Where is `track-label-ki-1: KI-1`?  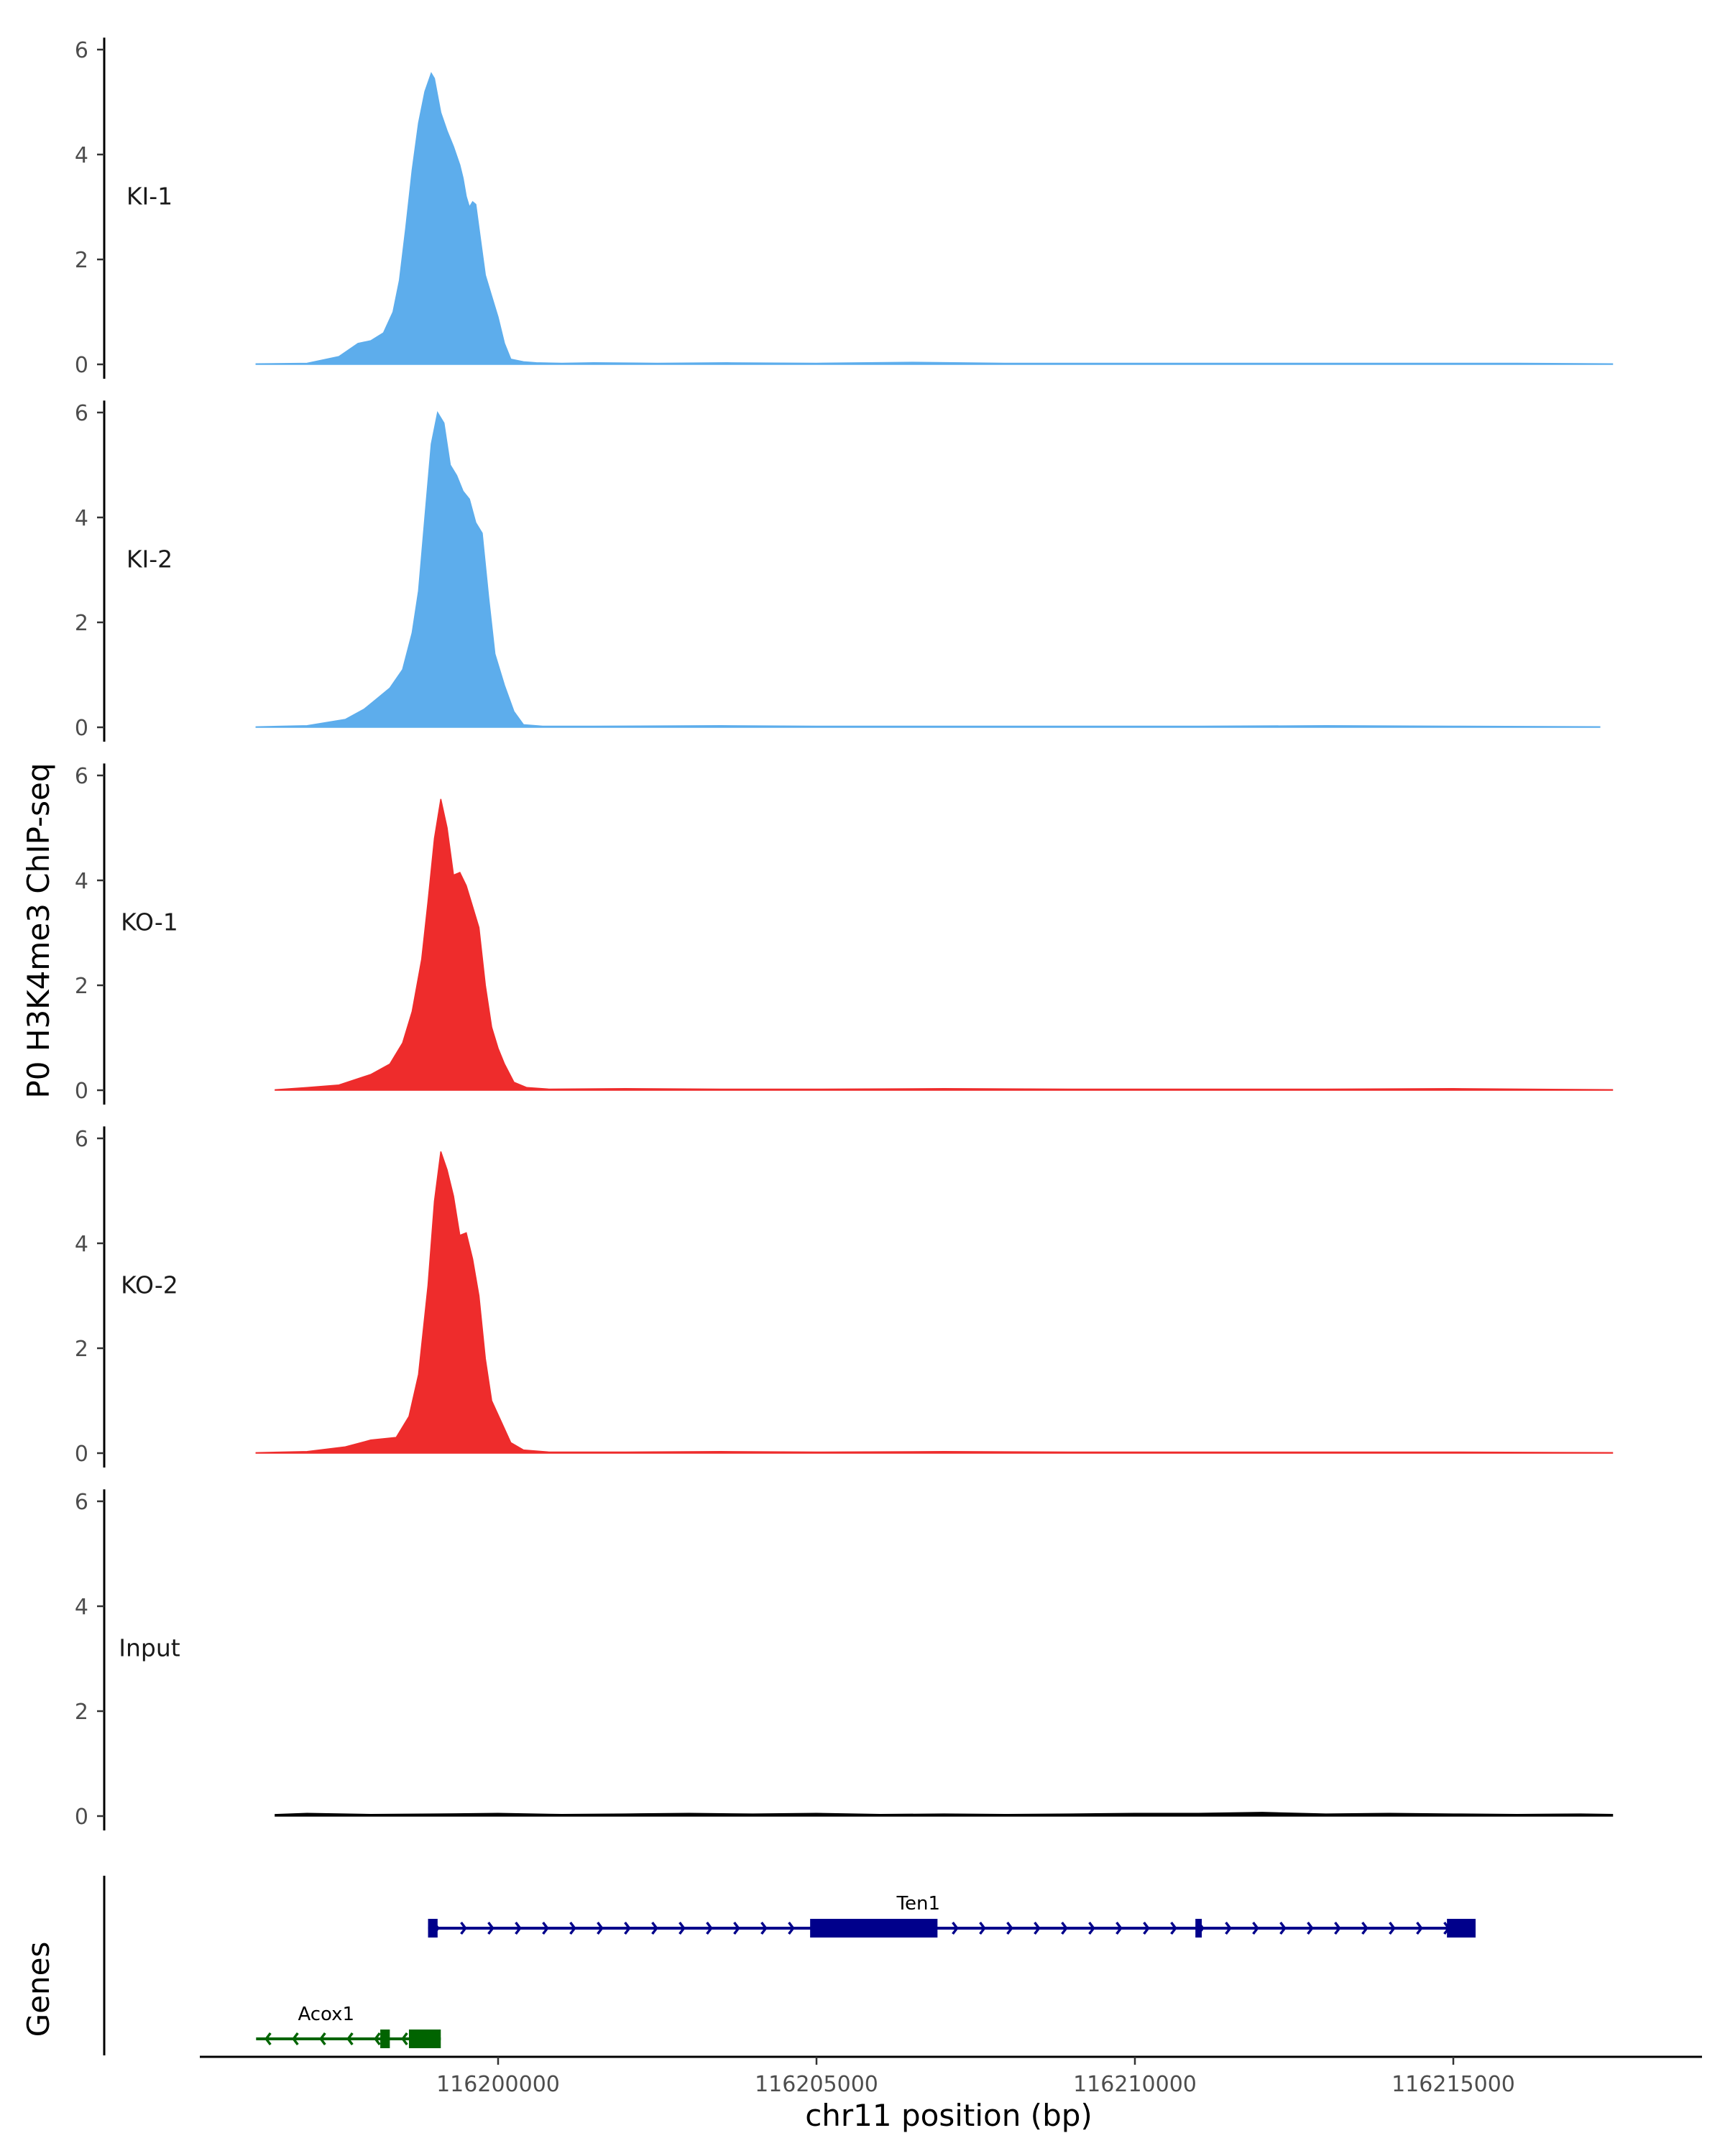 track-label-ki-1: KI-1 is located at coordinates (149, 196).